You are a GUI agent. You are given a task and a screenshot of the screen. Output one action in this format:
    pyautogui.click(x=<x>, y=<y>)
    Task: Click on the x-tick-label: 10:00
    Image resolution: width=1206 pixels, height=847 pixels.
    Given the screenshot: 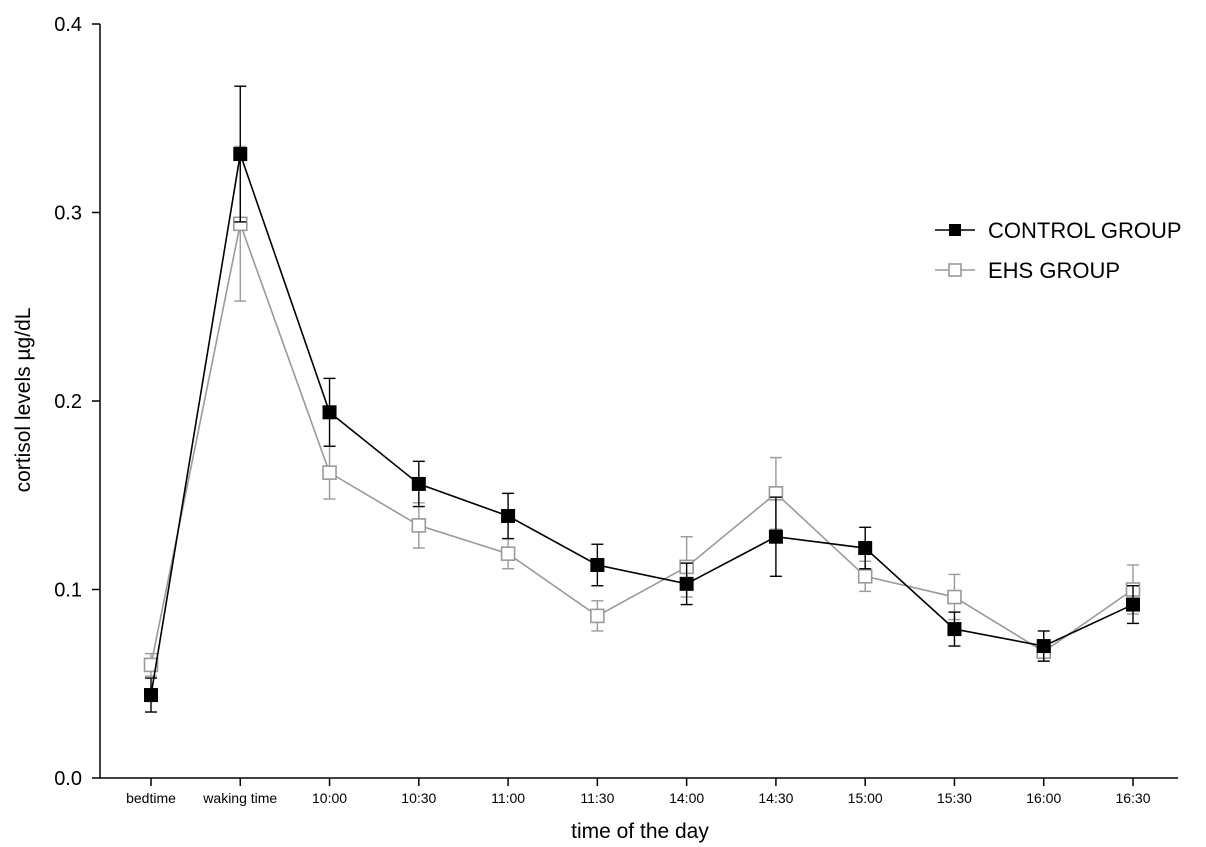 What is the action you would take?
    pyautogui.click(x=329, y=798)
    